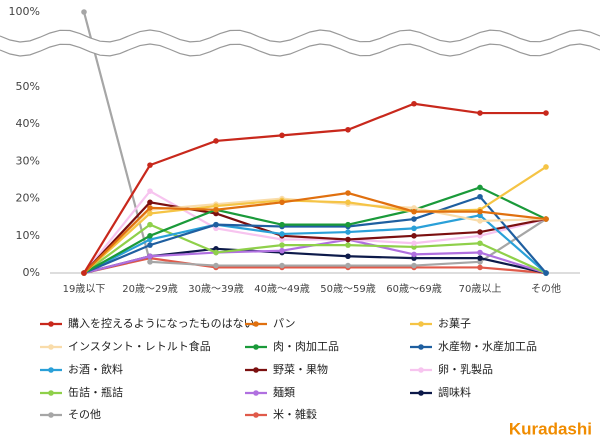  Describe the element at coordinates (284, 323) in the screenshot. I see `legend-label: パン` at that location.